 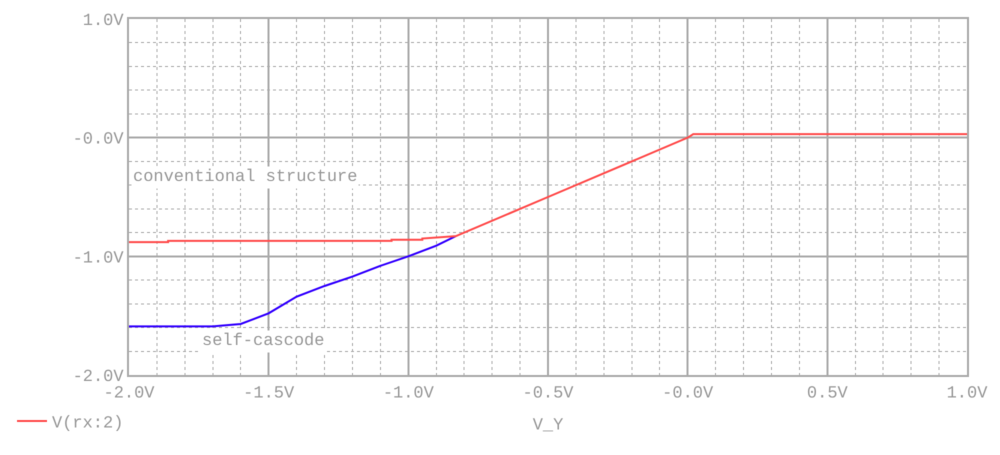 I want to click on annotation: conventional structure, so click(x=245, y=177).